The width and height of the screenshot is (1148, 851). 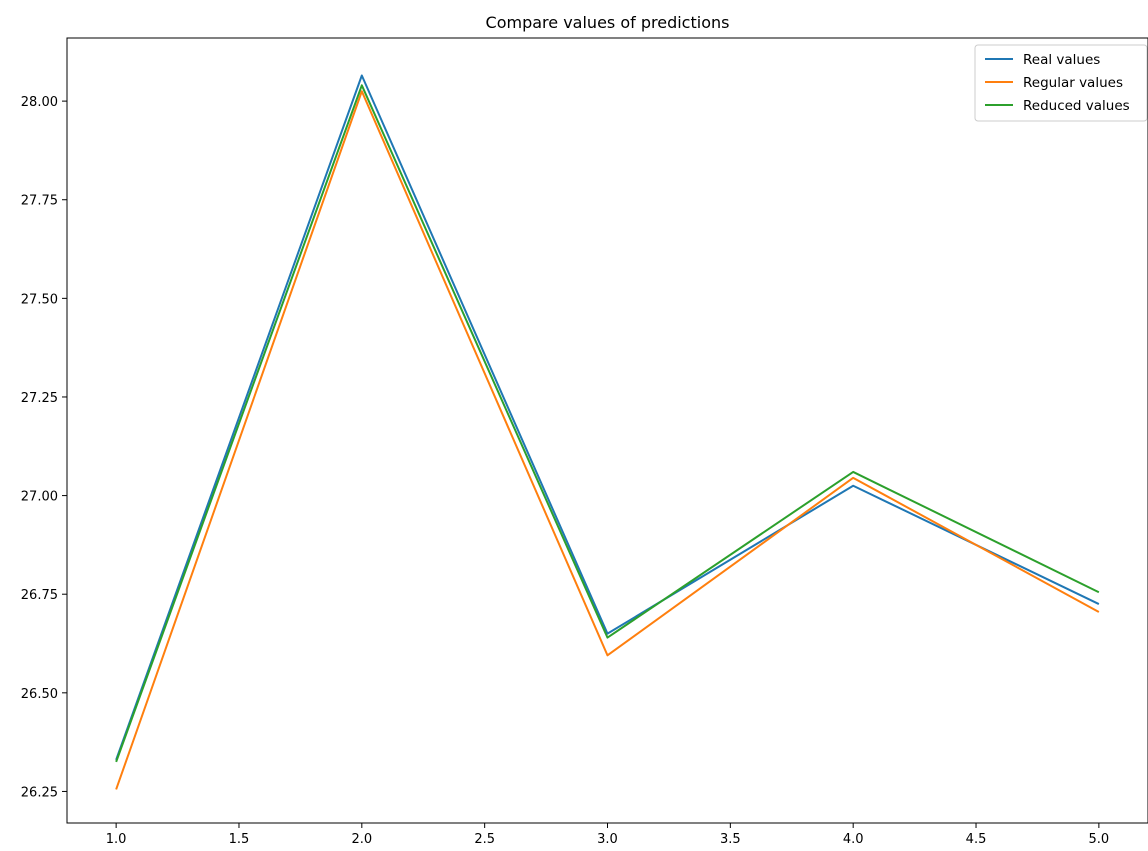 What do you see at coordinates (39, 792) in the screenshot?
I see `y-tick-label: 26.25` at bounding box center [39, 792].